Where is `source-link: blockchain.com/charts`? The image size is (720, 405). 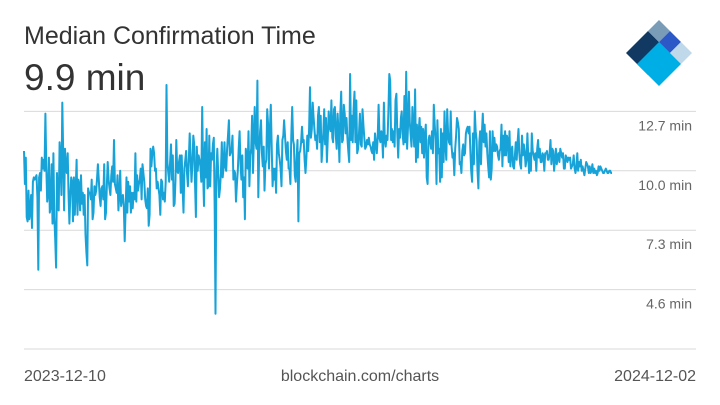 source-link: blockchain.com/charts is located at coordinates (360, 376).